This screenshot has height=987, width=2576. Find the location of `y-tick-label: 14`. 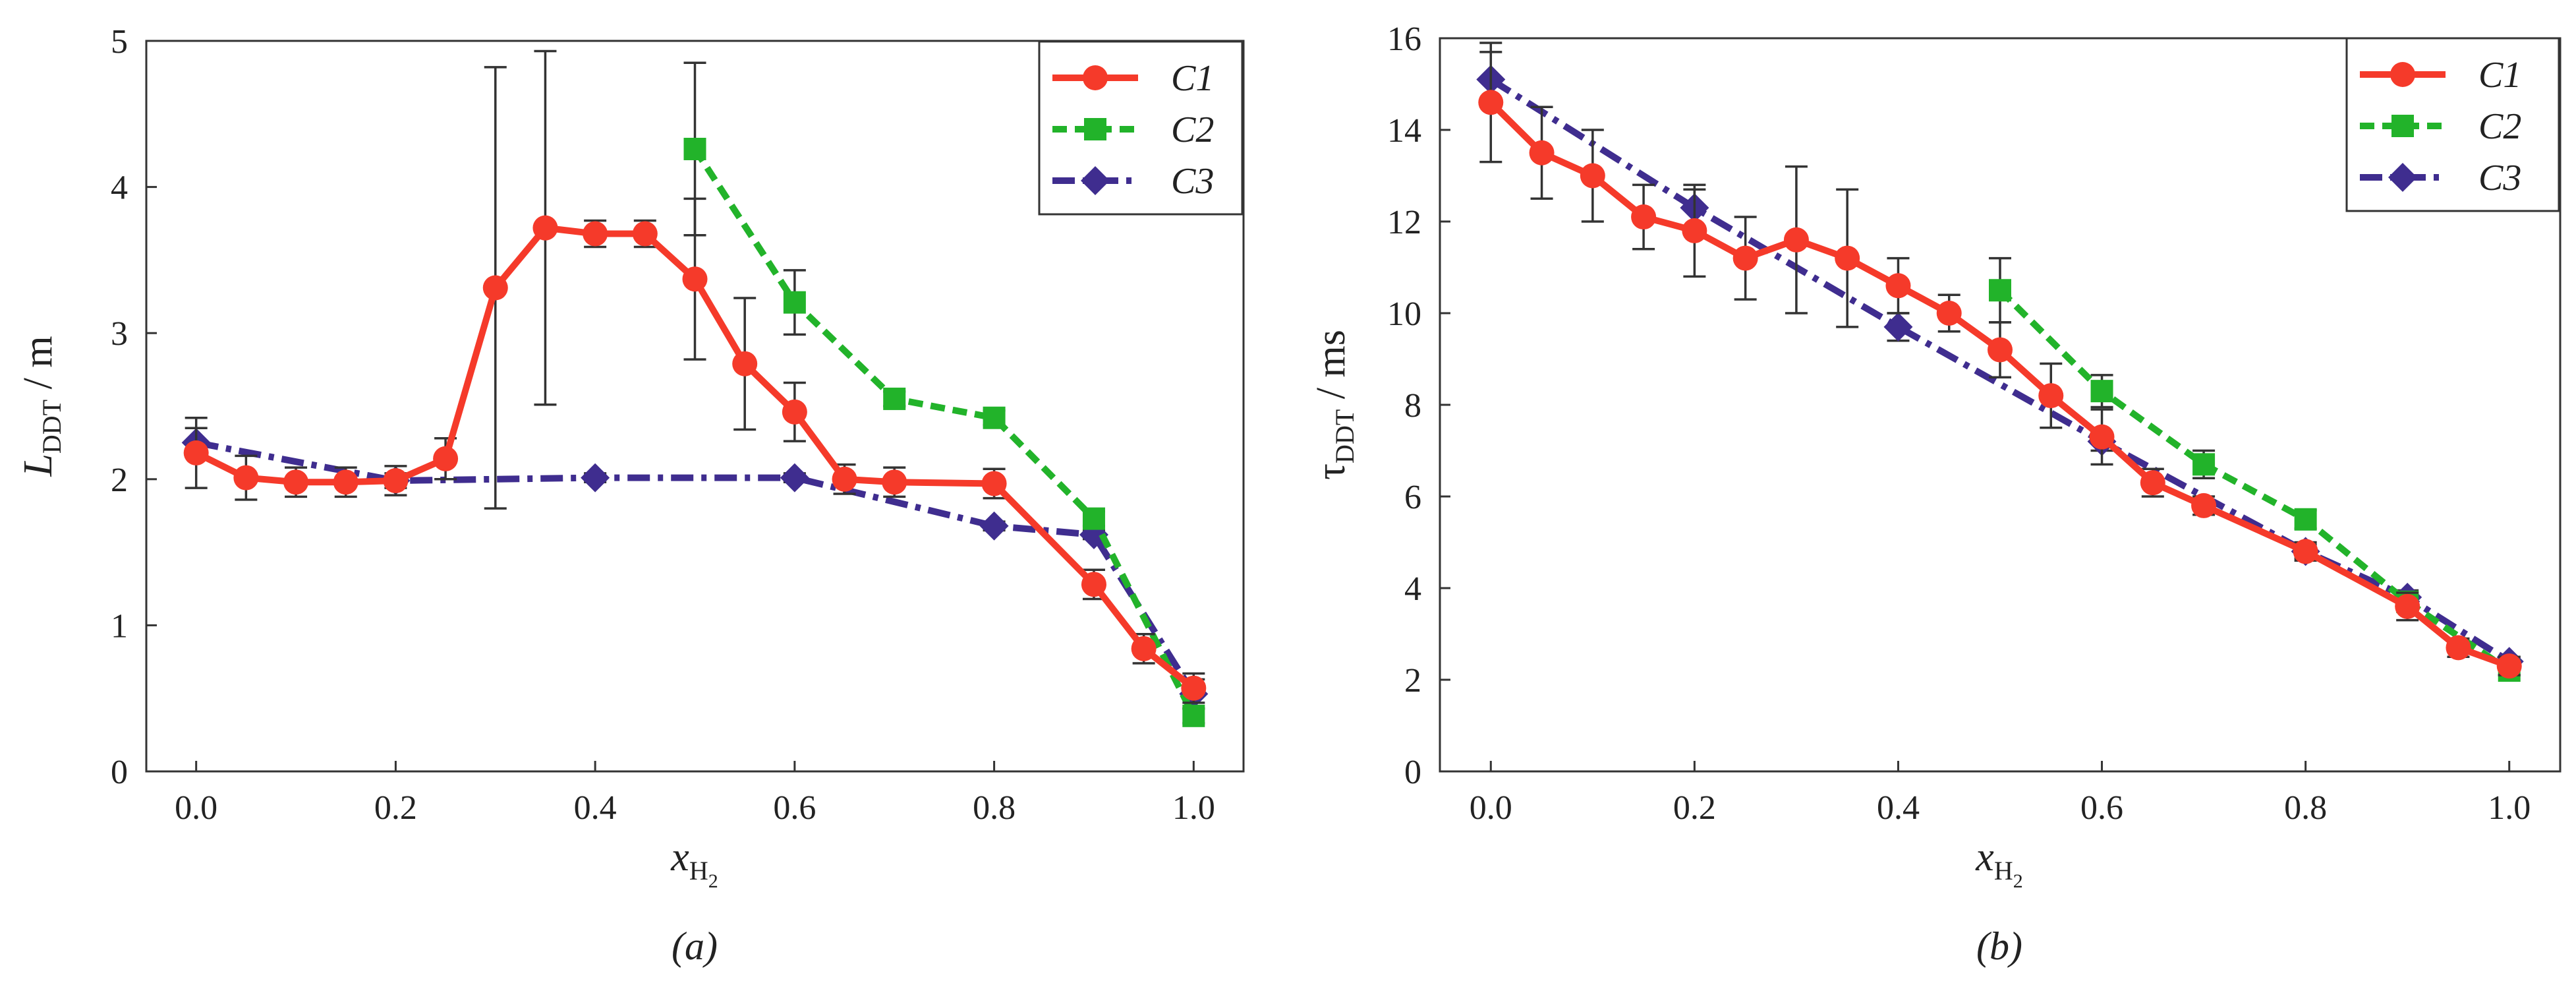

y-tick-label: 14 is located at coordinates (1404, 131).